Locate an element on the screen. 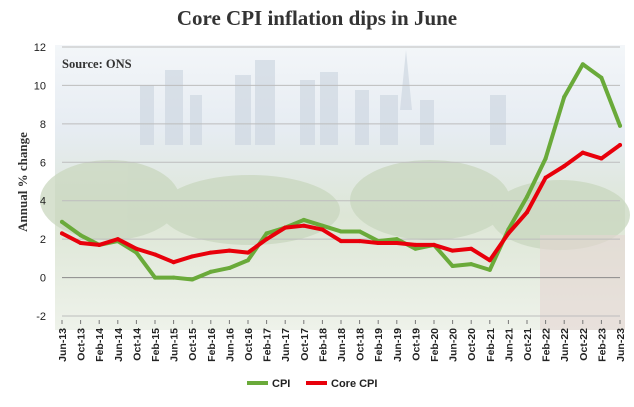 This screenshot has width=634, height=407. y-tick-label: 4 is located at coordinates (43, 202).